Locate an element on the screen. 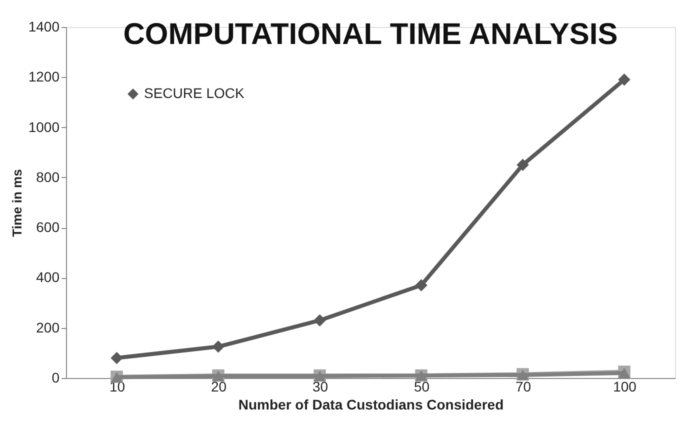  y-tick-label: 800 is located at coordinates (48, 176).